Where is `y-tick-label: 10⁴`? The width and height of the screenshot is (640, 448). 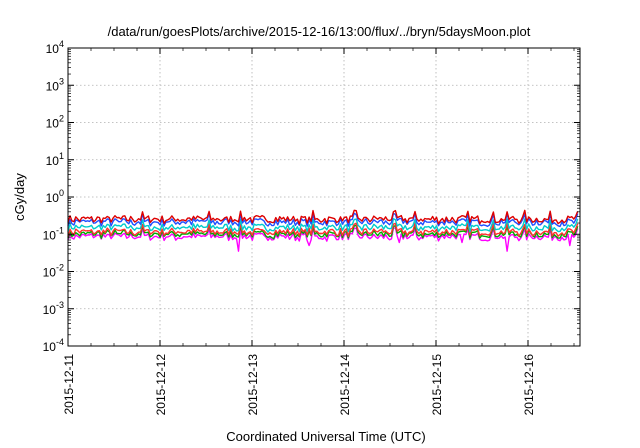
y-tick-label: 10⁴ is located at coordinates (55, 47).